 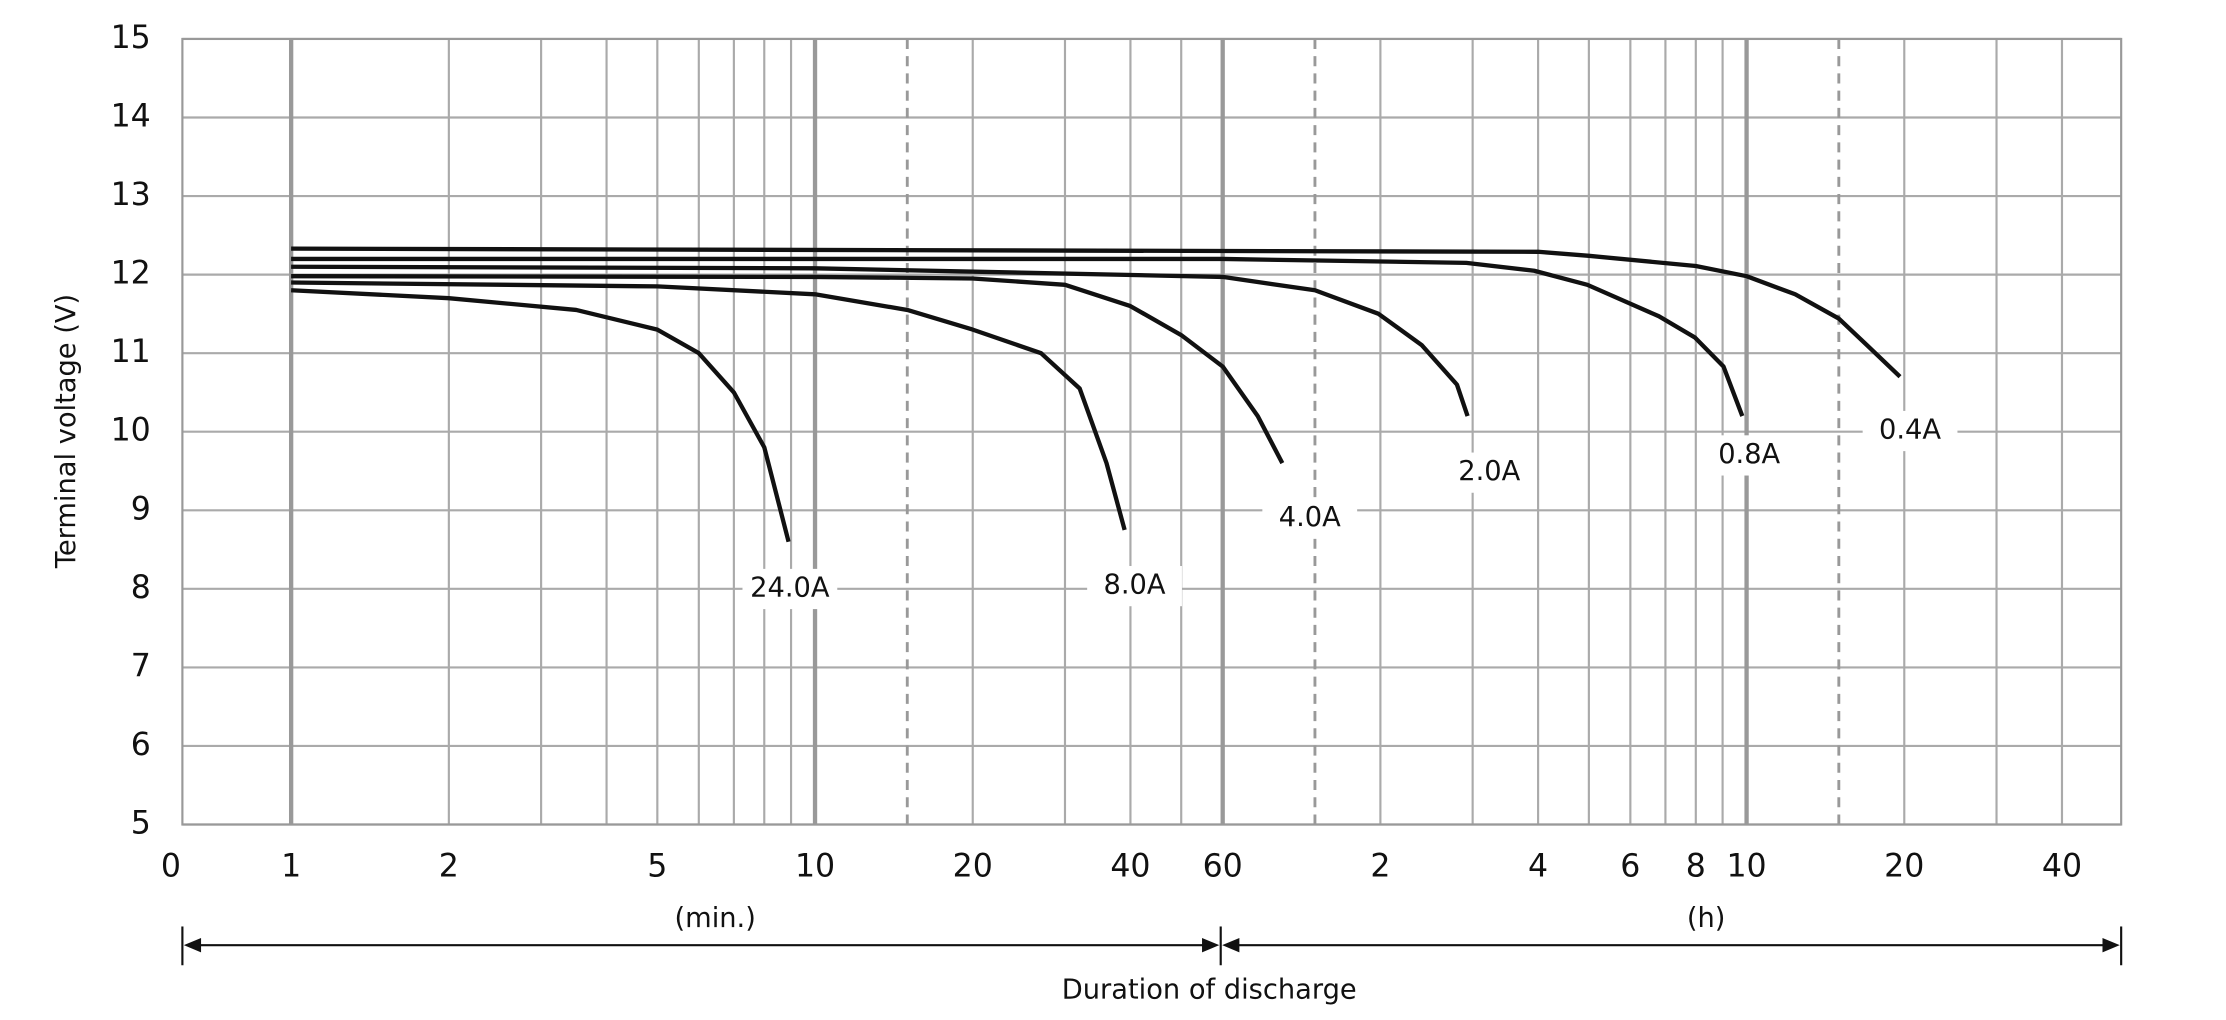 What do you see at coordinates (131, 195) in the screenshot?
I see `y-tick-label: 13` at bounding box center [131, 195].